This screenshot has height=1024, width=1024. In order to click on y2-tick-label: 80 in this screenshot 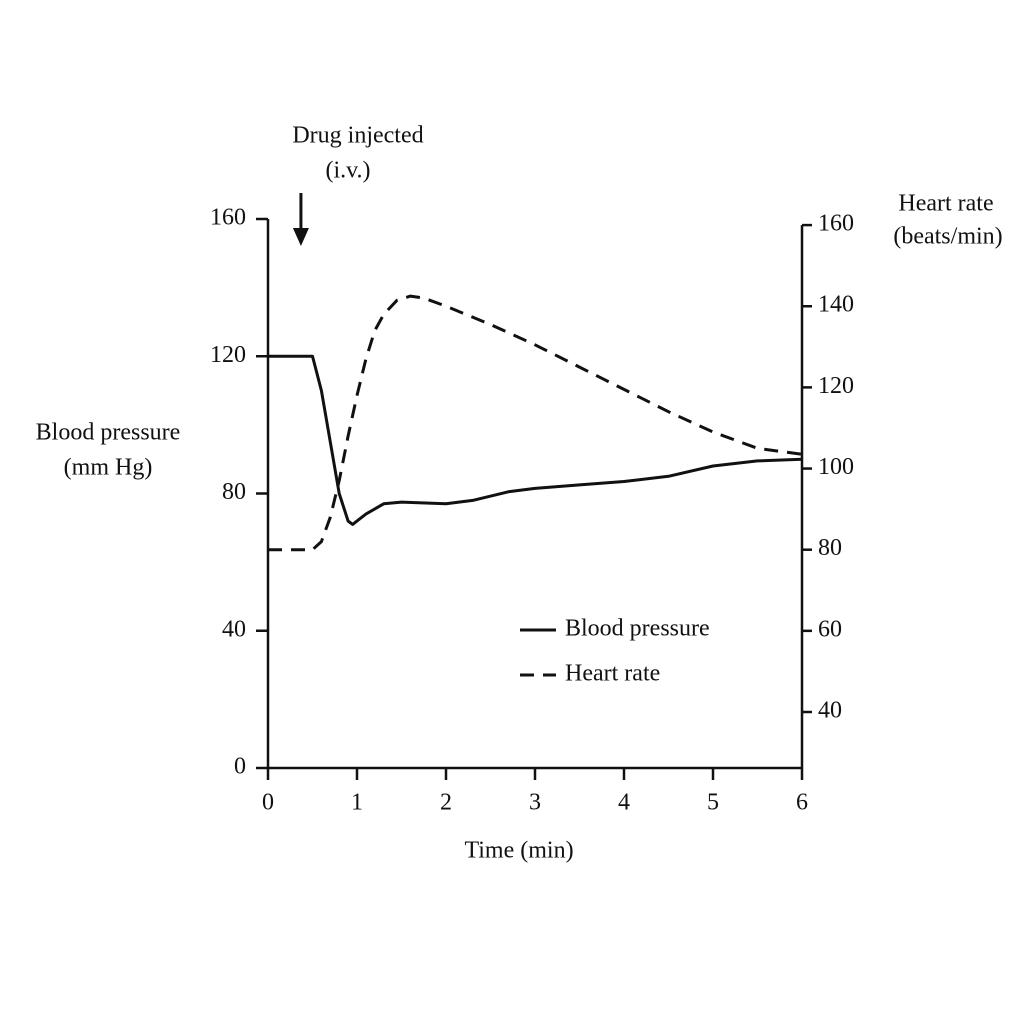, I will do `click(830, 548)`.